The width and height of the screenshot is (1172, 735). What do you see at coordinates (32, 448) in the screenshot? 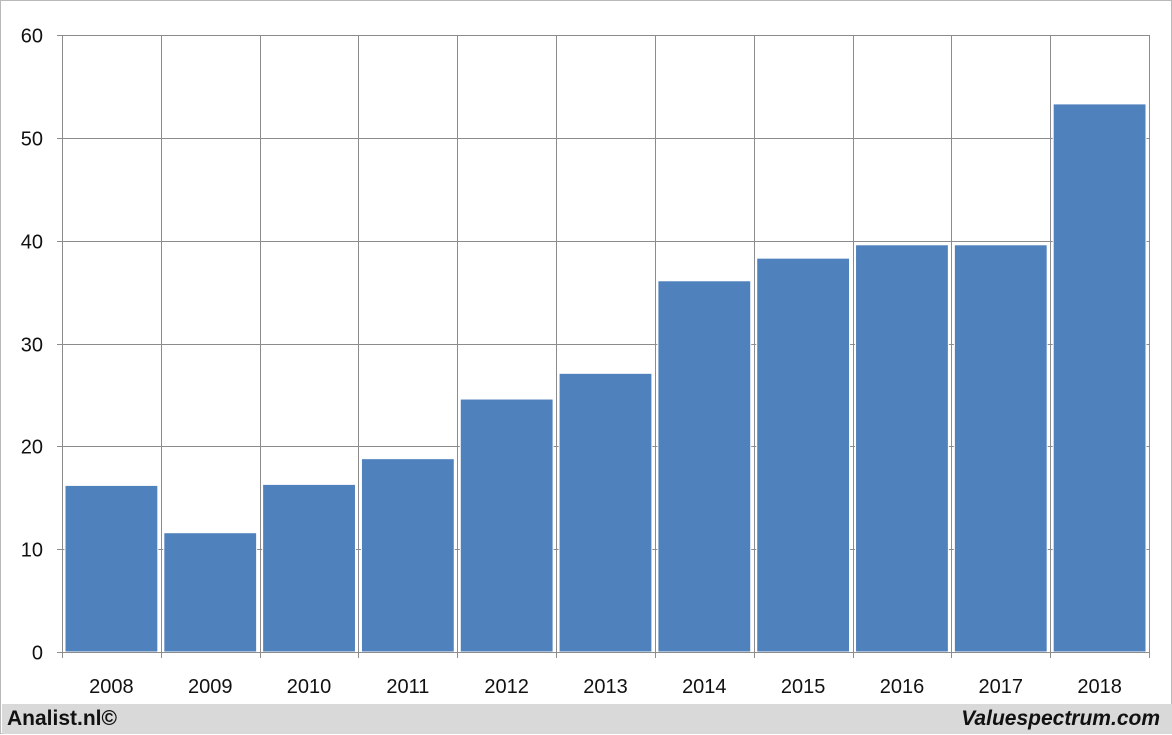
I see `y-tick-label: 20` at bounding box center [32, 448].